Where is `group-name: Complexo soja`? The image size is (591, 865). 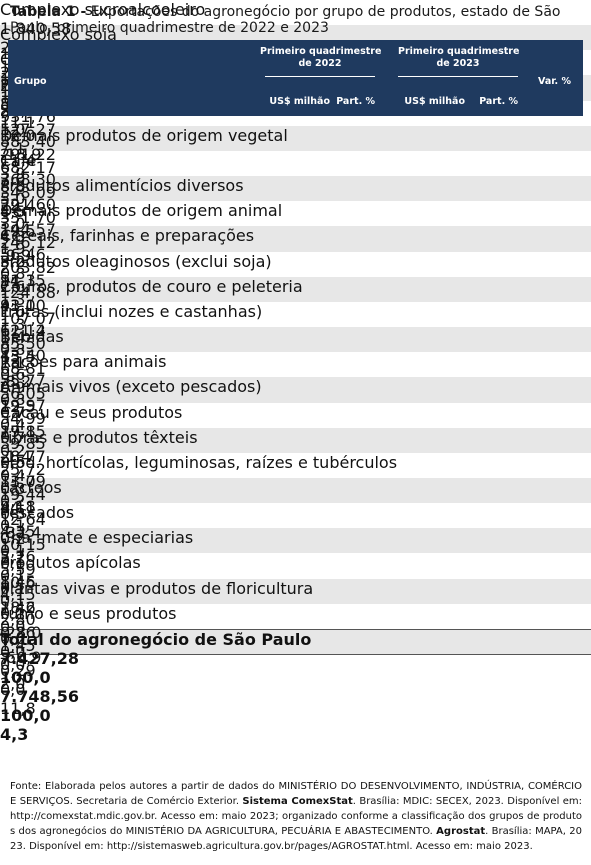 group-name: Complexo soja is located at coordinates (58, 35).